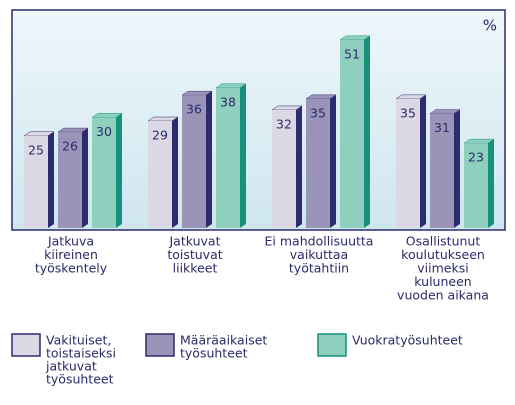  I want to click on legend-label: Vakituiset,, so click(78, 340).